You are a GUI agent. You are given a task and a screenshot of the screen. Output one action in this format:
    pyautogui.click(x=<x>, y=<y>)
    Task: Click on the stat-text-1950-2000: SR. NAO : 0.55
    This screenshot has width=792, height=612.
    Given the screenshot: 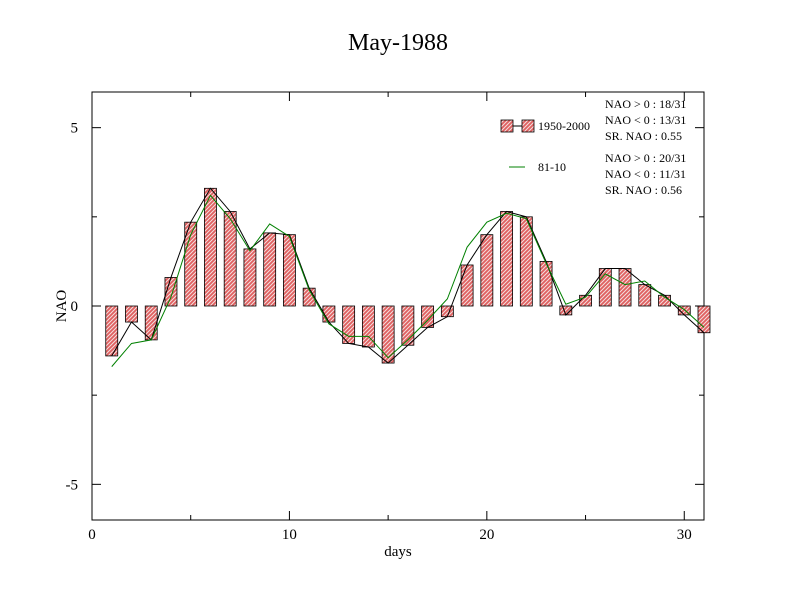 What is the action you would take?
    pyautogui.click(x=643, y=136)
    